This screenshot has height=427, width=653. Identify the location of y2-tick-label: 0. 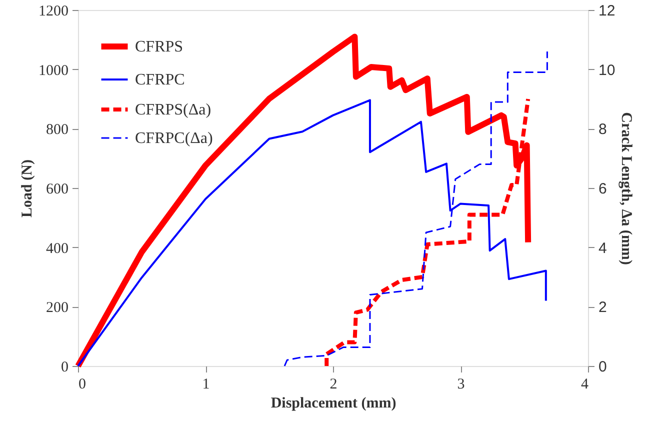
(602, 367).